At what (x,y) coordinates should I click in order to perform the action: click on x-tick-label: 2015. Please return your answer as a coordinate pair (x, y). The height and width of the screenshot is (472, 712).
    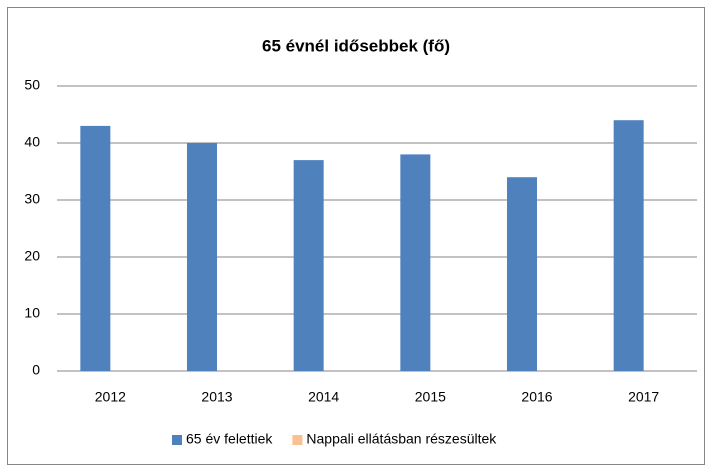
    Looking at the image, I should click on (430, 397).